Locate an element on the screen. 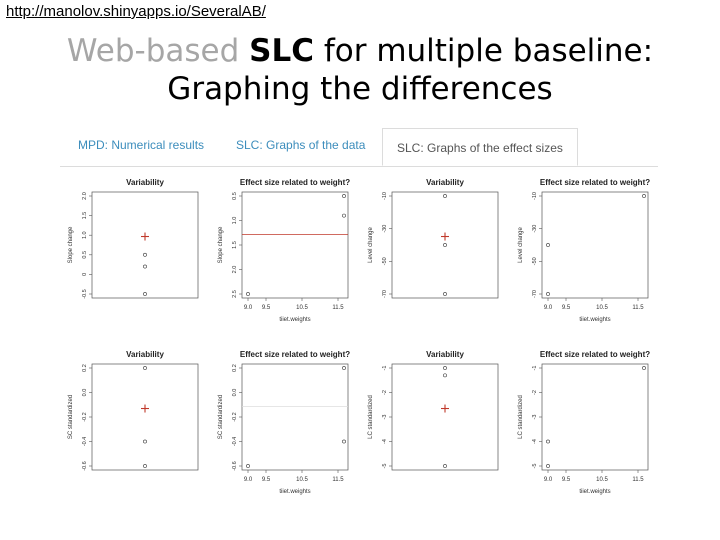  title-part-web-based: Web-based is located at coordinates (153, 51).